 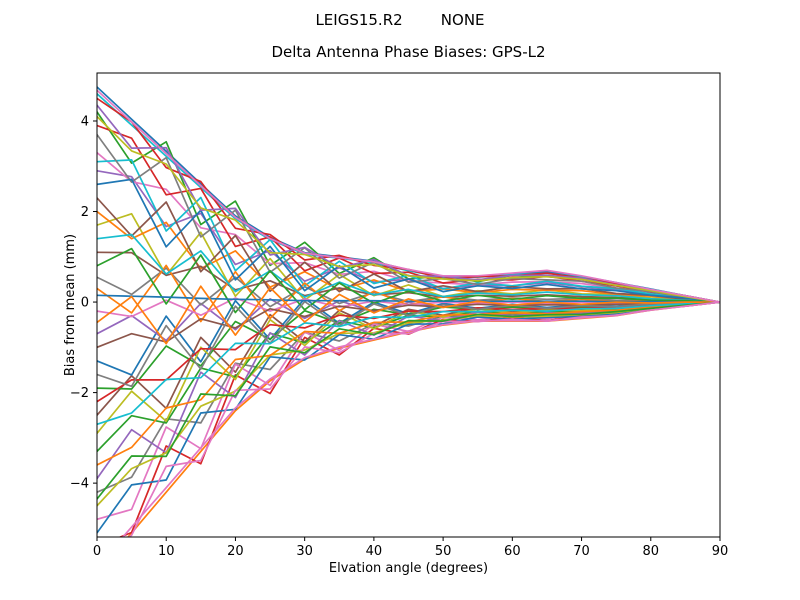 I want to click on x-tick-label: 80, so click(x=651, y=551).